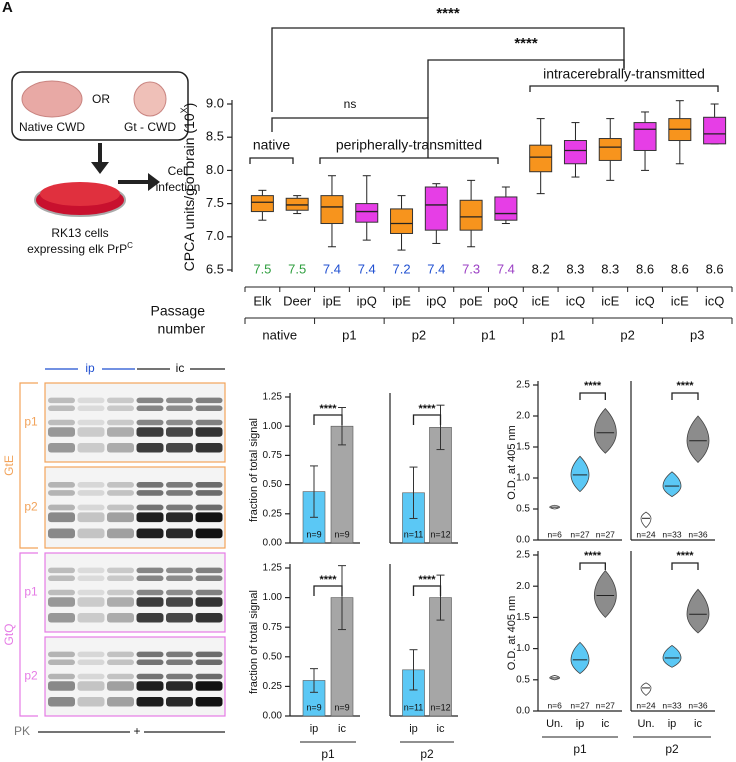 The image size is (736, 762). I want to click on lane-label: ic, so click(180, 368).